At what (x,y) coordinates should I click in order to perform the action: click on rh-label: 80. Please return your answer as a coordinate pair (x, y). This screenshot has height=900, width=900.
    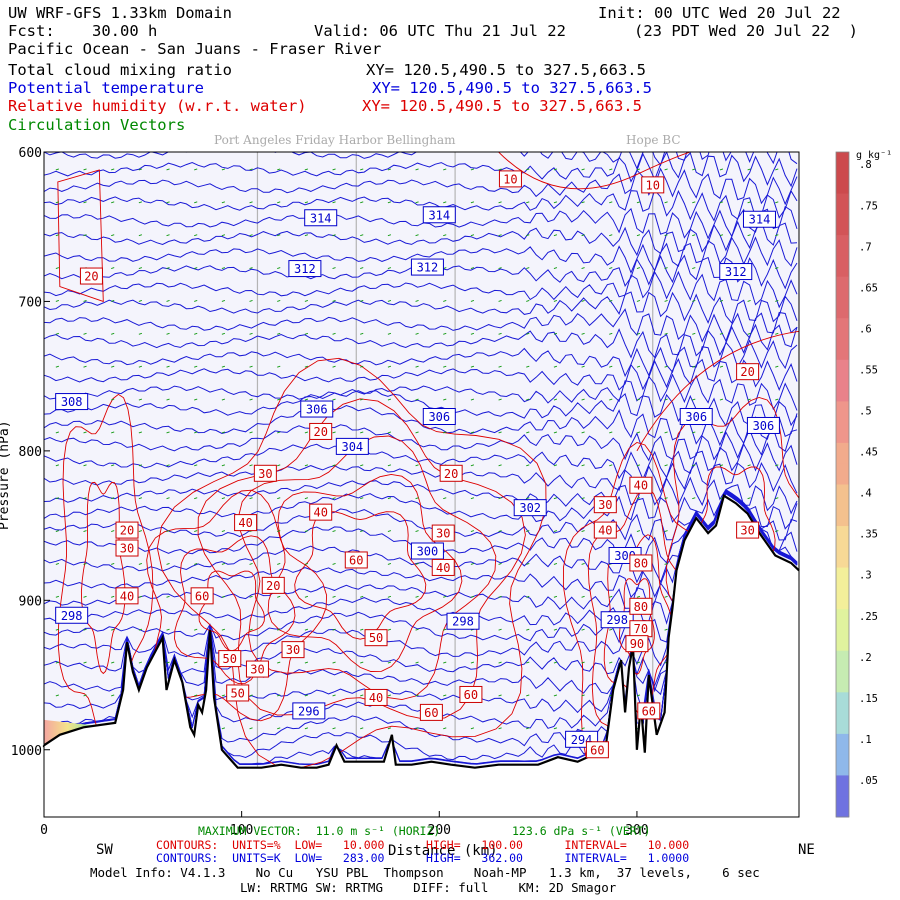
    Looking at the image, I should click on (641, 563).